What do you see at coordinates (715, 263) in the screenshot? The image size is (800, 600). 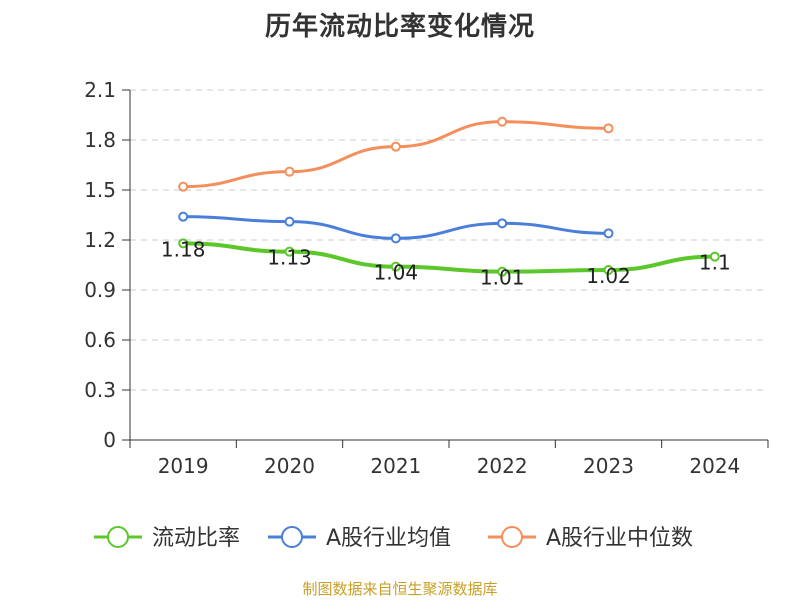 I see `data-label: 1.1` at bounding box center [715, 263].